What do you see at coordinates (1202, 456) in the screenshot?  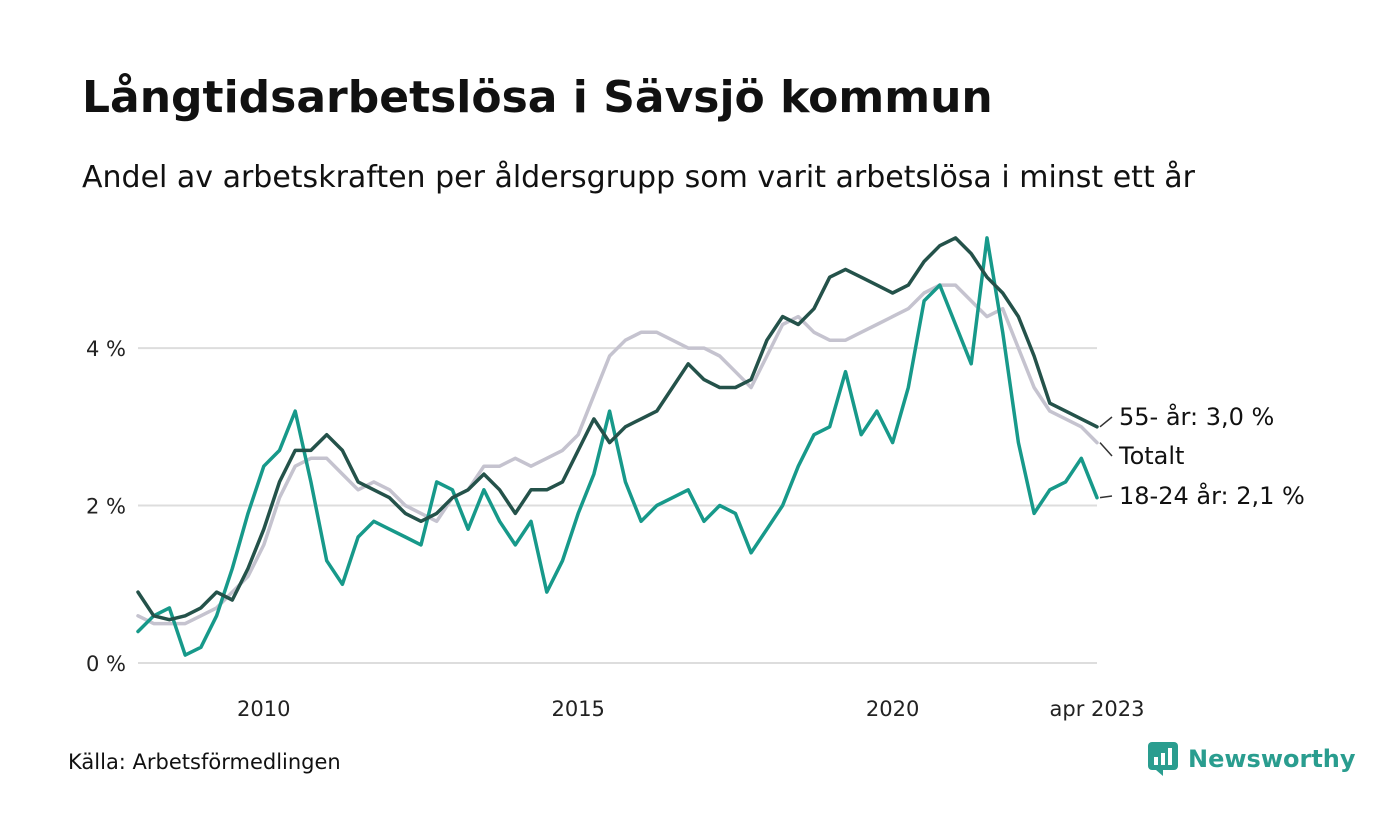 I see `end-labels: Totalt 18-24 år: 2,1 % 55- år: 3,0 %` at bounding box center [1202, 456].